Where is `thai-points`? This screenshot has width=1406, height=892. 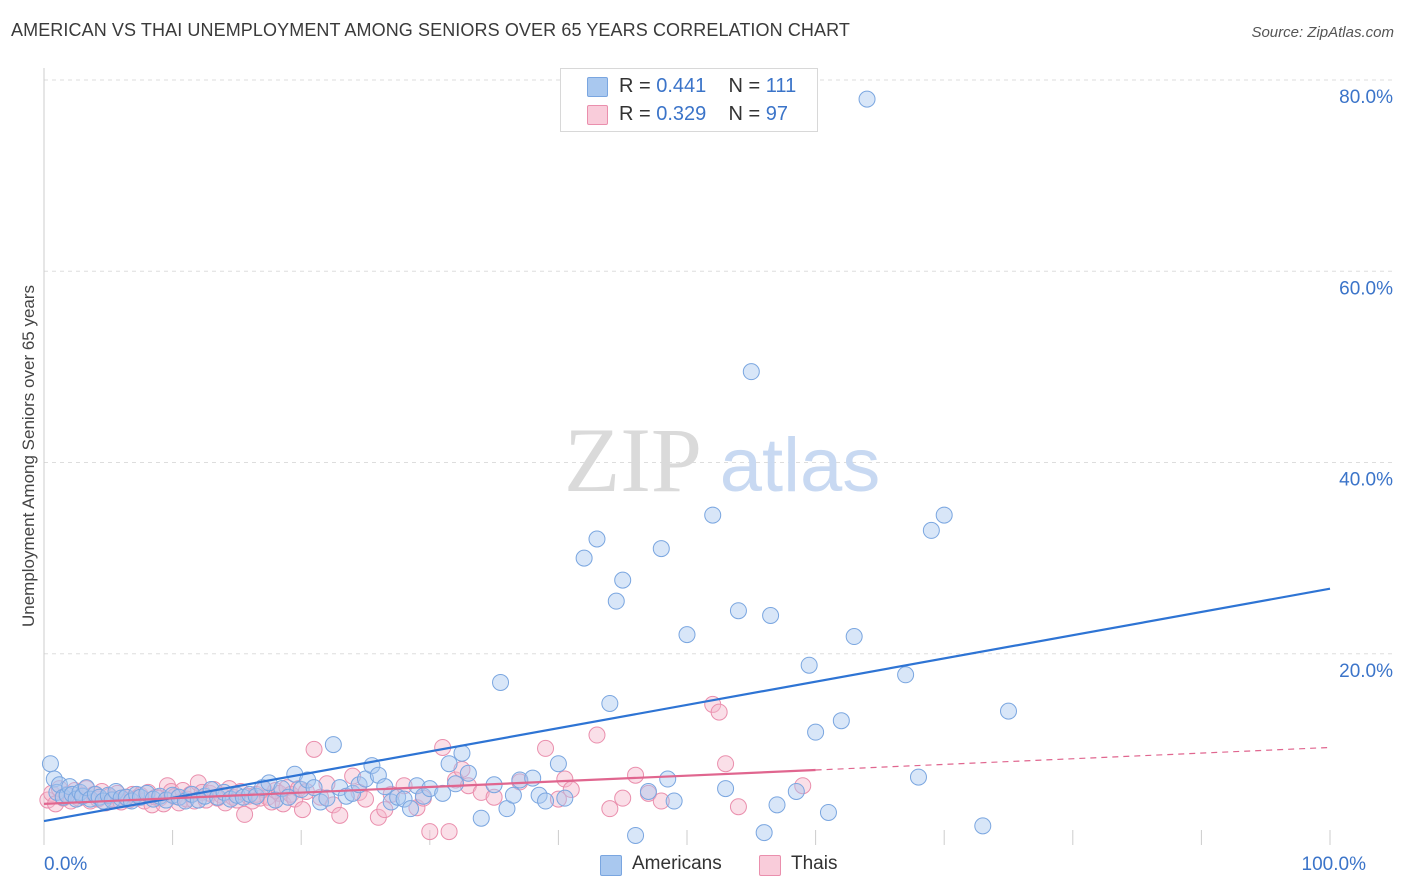
thai-points is located at coordinates (425, 768).